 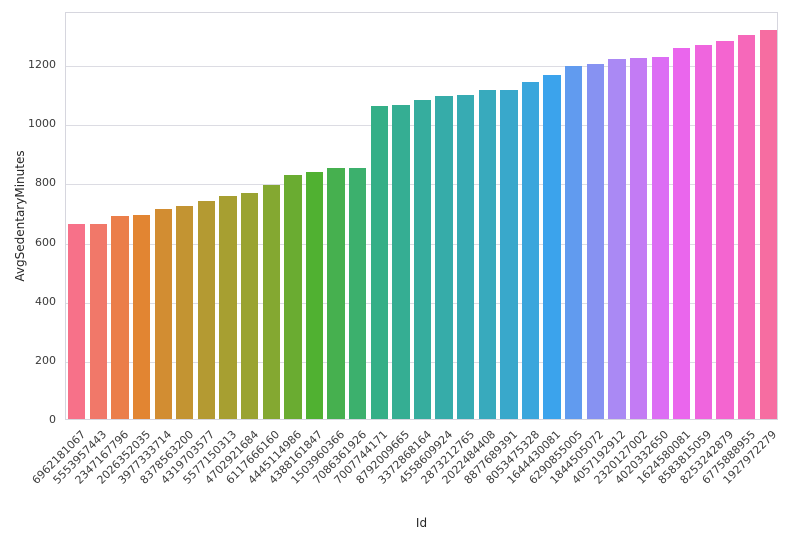 What do you see at coordinates (20, 216) in the screenshot?
I see `y-axis-label-text: AvgSedentaryMinutes` at bounding box center [20, 216].